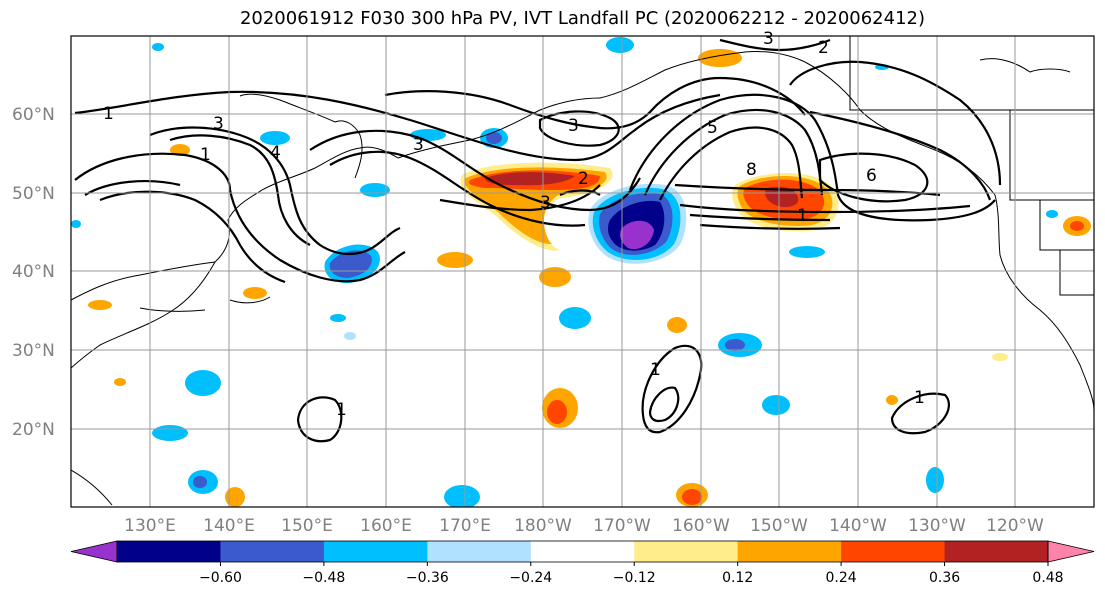 The height and width of the screenshot is (601, 1105). Describe the element at coordinates (530, 578) in the screenshot. I see `colorbar-tick-label: −0.24` at that location.